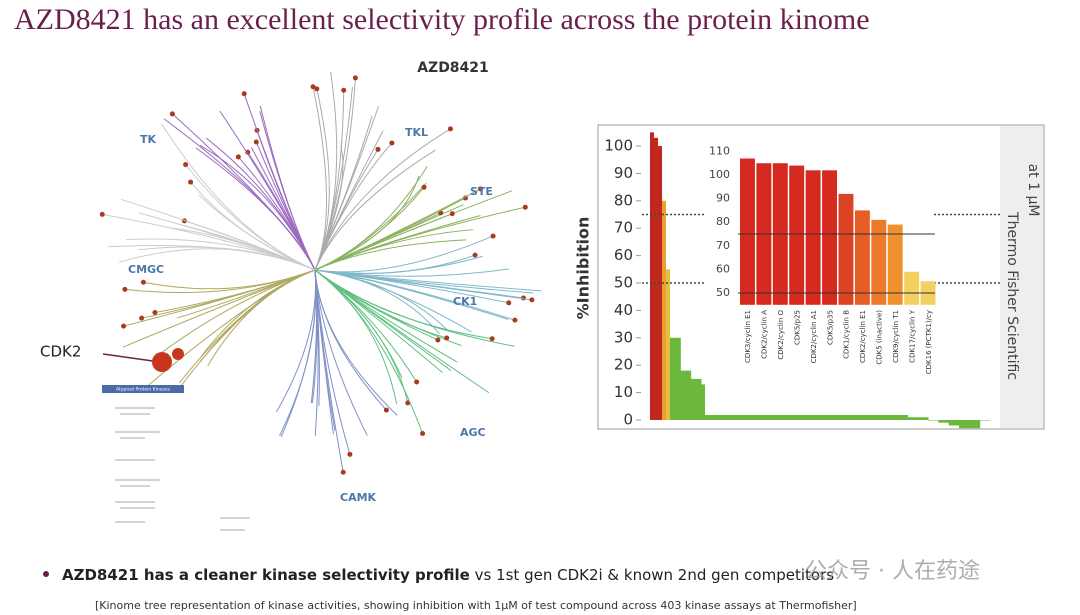 The height and width of the screenshot is (615, 1080). I want to click on group-label: CMGC, so click(146, 269).